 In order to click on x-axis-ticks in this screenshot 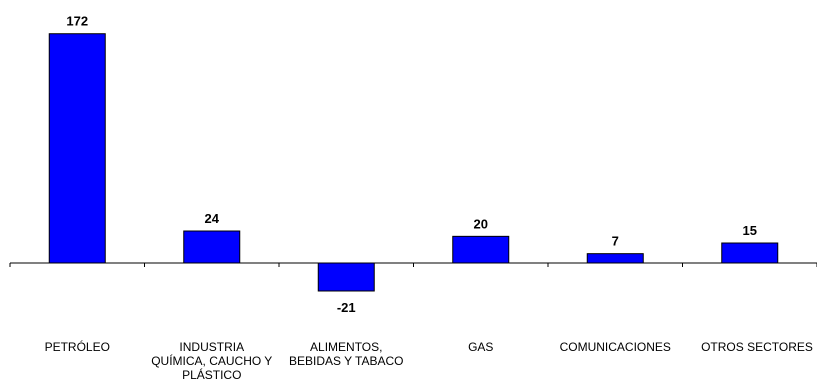, I will do `click(413, 265)`.